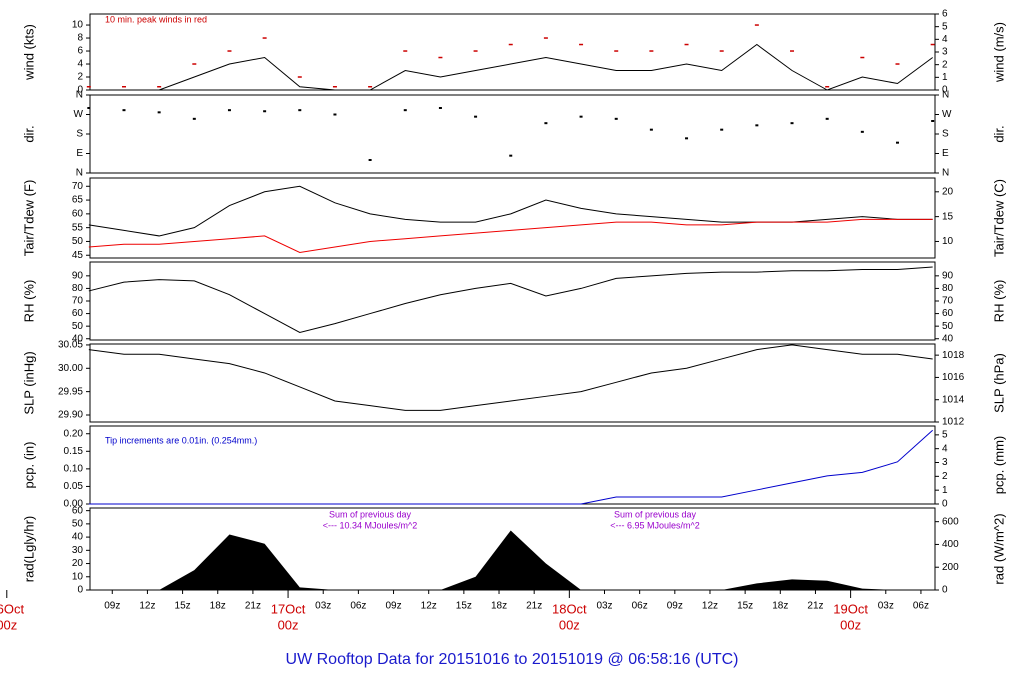  What do you see at coordinates (74, 469) in the screenshot?
I see `y-tick-label: 0.10` at bounding box center [74, 469].